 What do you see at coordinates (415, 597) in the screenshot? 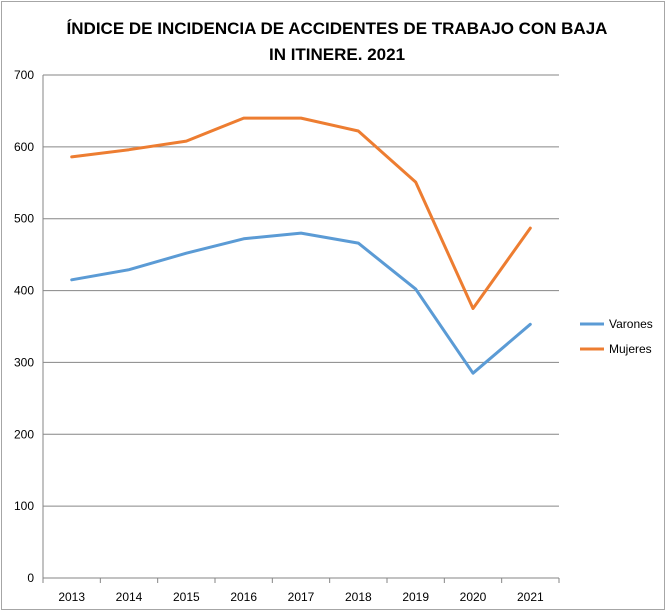
I see `x-tick-label: 2019` at bounding box center [415, 597].